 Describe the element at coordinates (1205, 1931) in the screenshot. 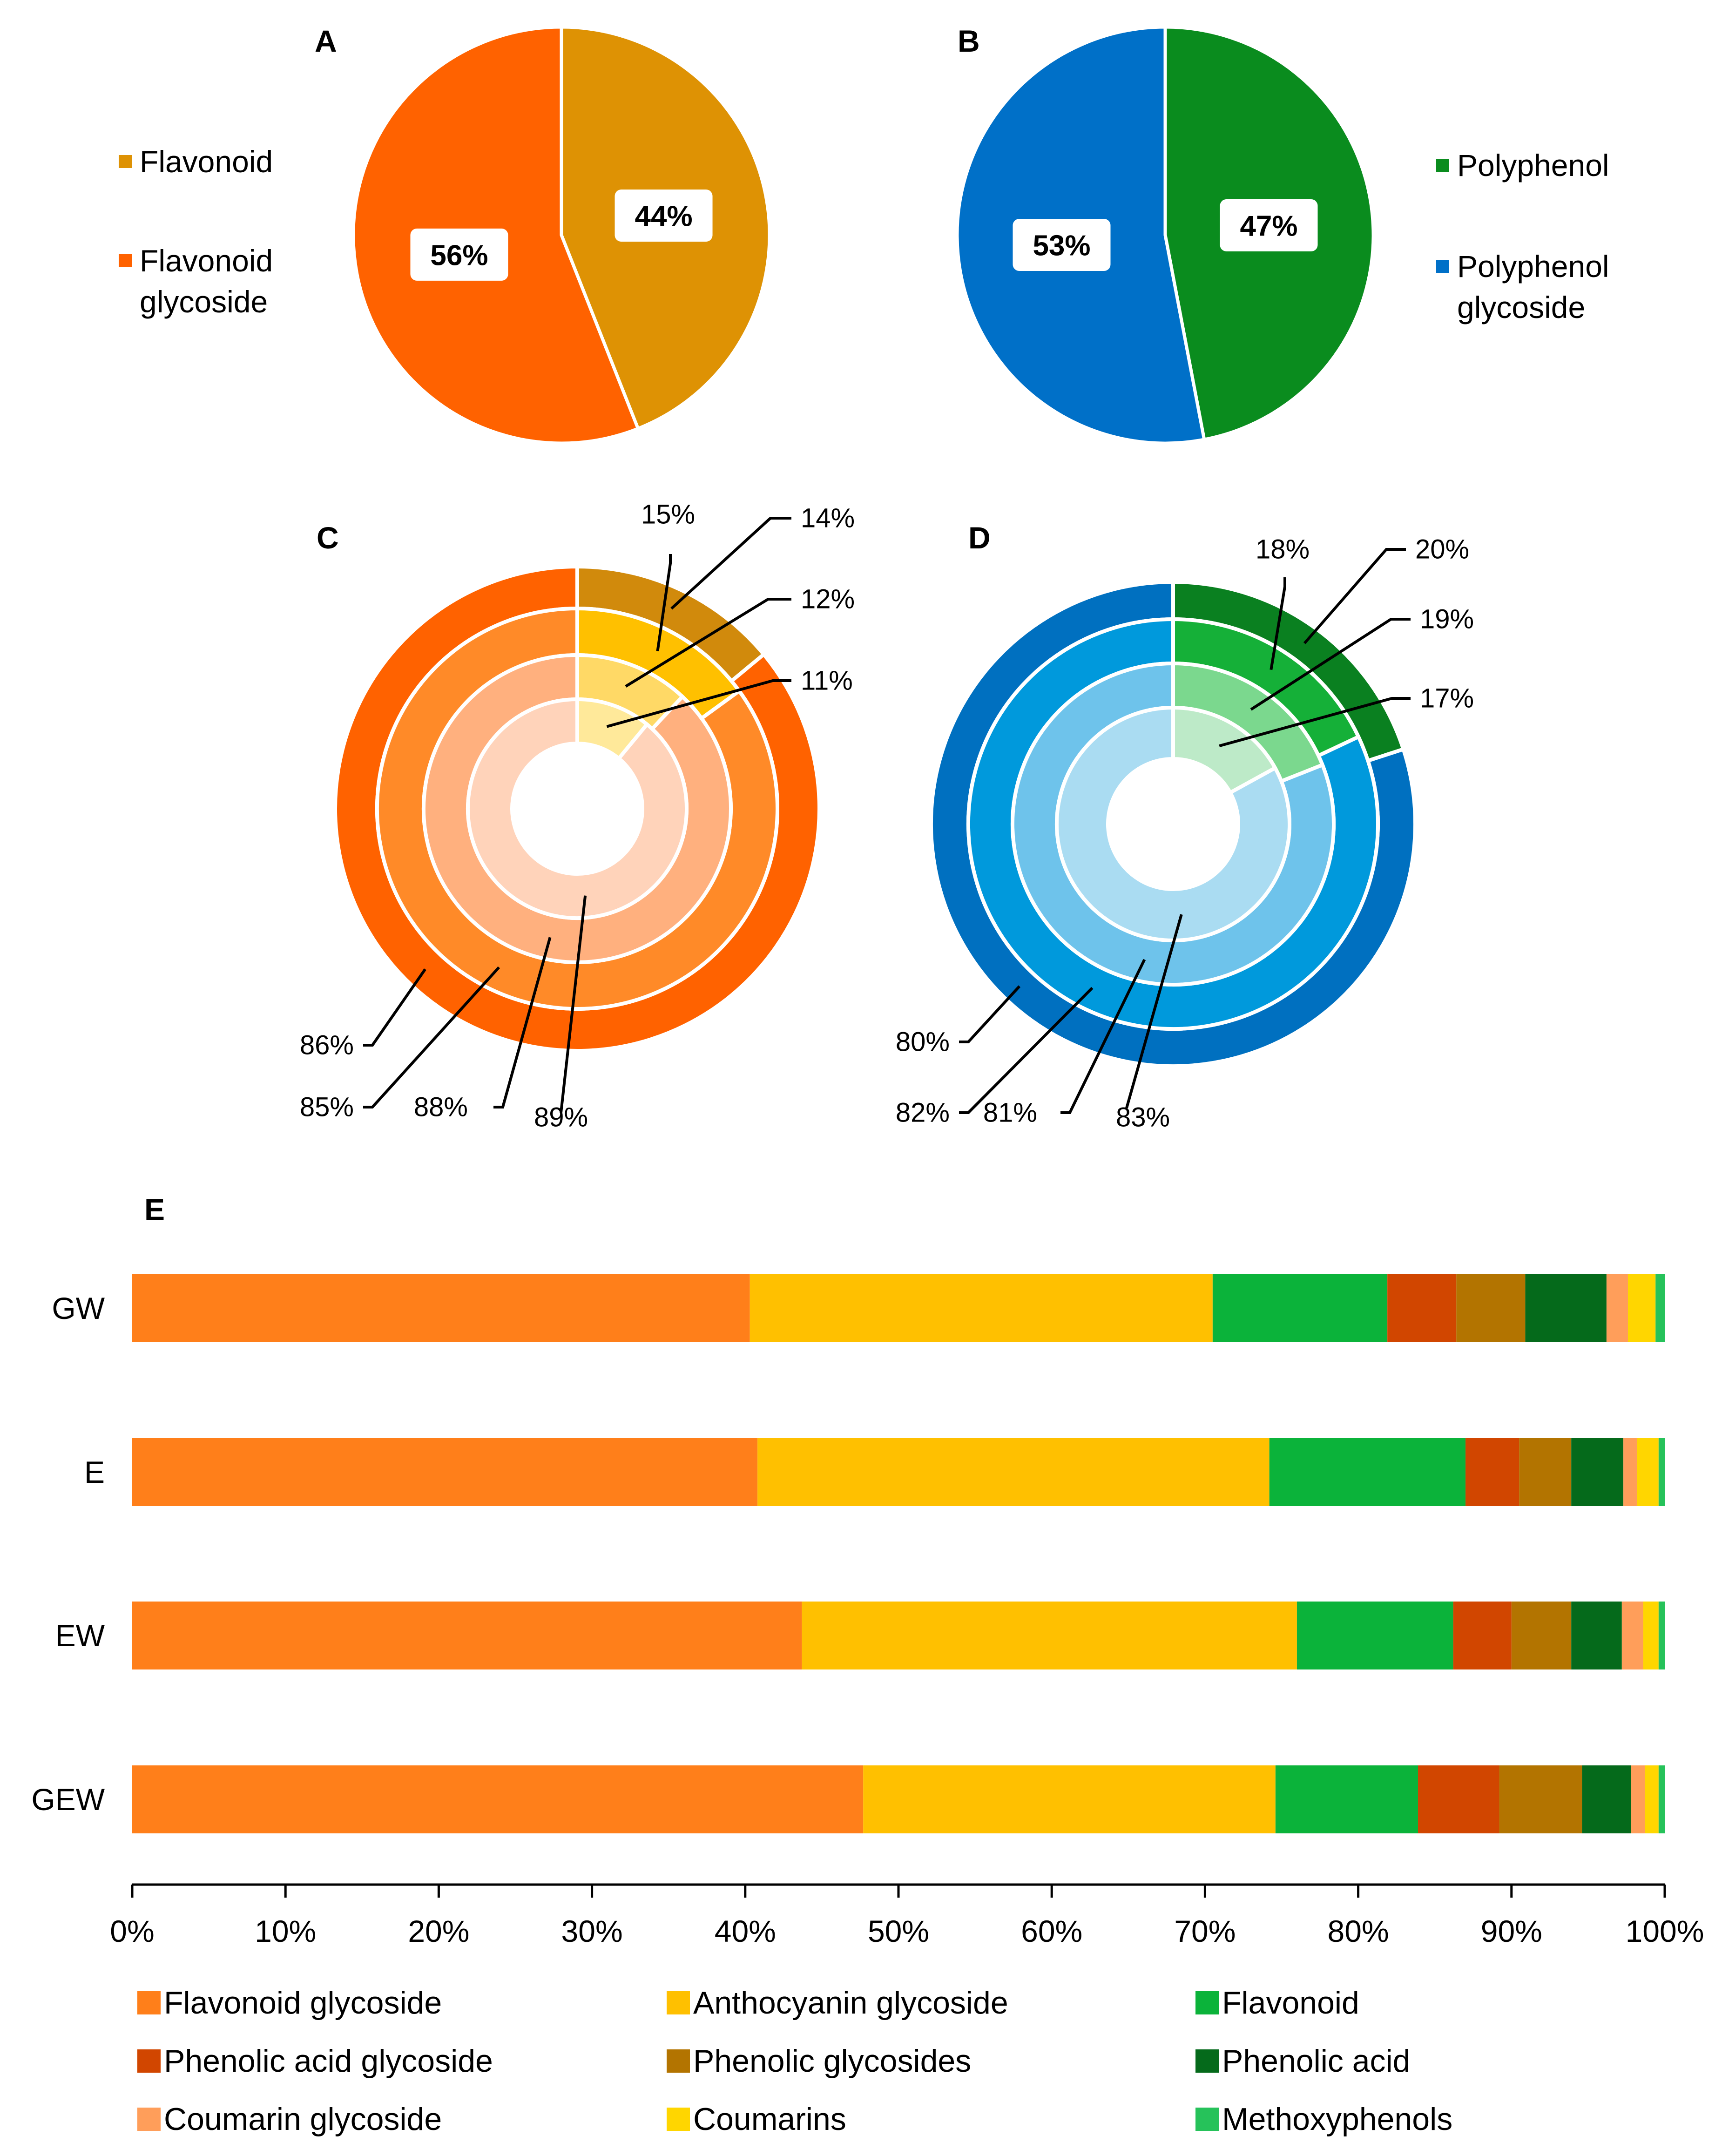

I see `x-tick-label: 70%` at that location.